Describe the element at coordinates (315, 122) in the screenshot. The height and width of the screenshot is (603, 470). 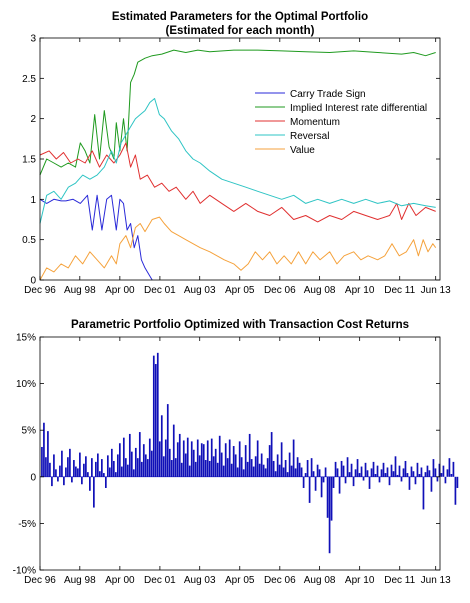
I see `legend-label: Momentum` at that location.